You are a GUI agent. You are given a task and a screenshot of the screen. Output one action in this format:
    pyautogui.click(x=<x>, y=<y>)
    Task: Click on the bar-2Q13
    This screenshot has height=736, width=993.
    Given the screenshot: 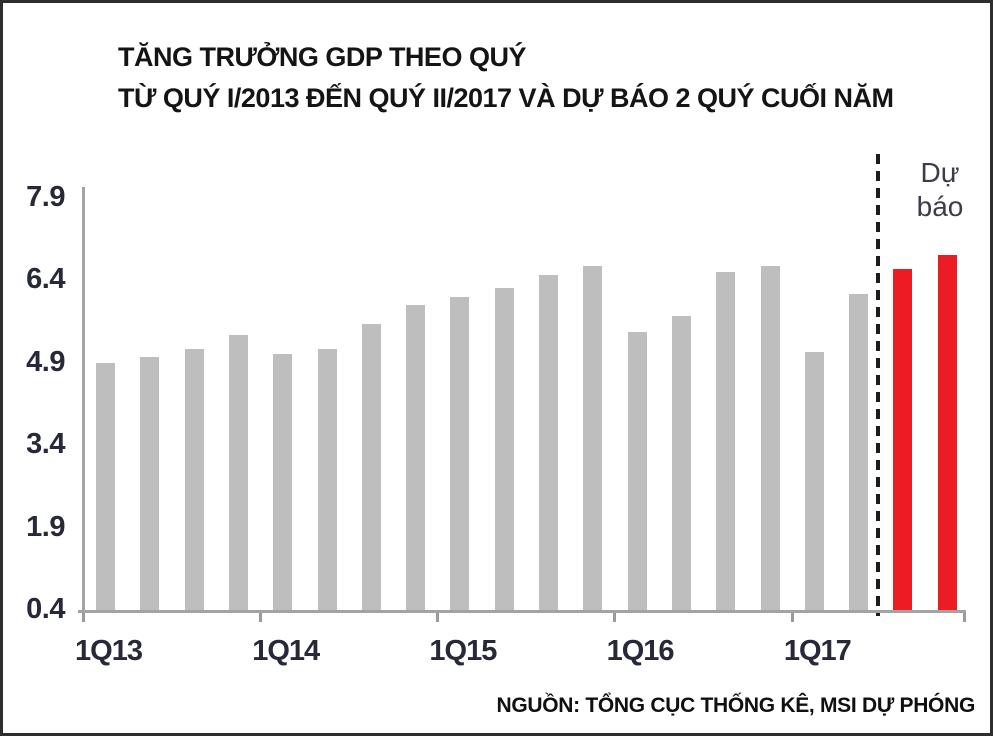 What is the action you would take?
    pyautogui.click(x=150, y=483)
    